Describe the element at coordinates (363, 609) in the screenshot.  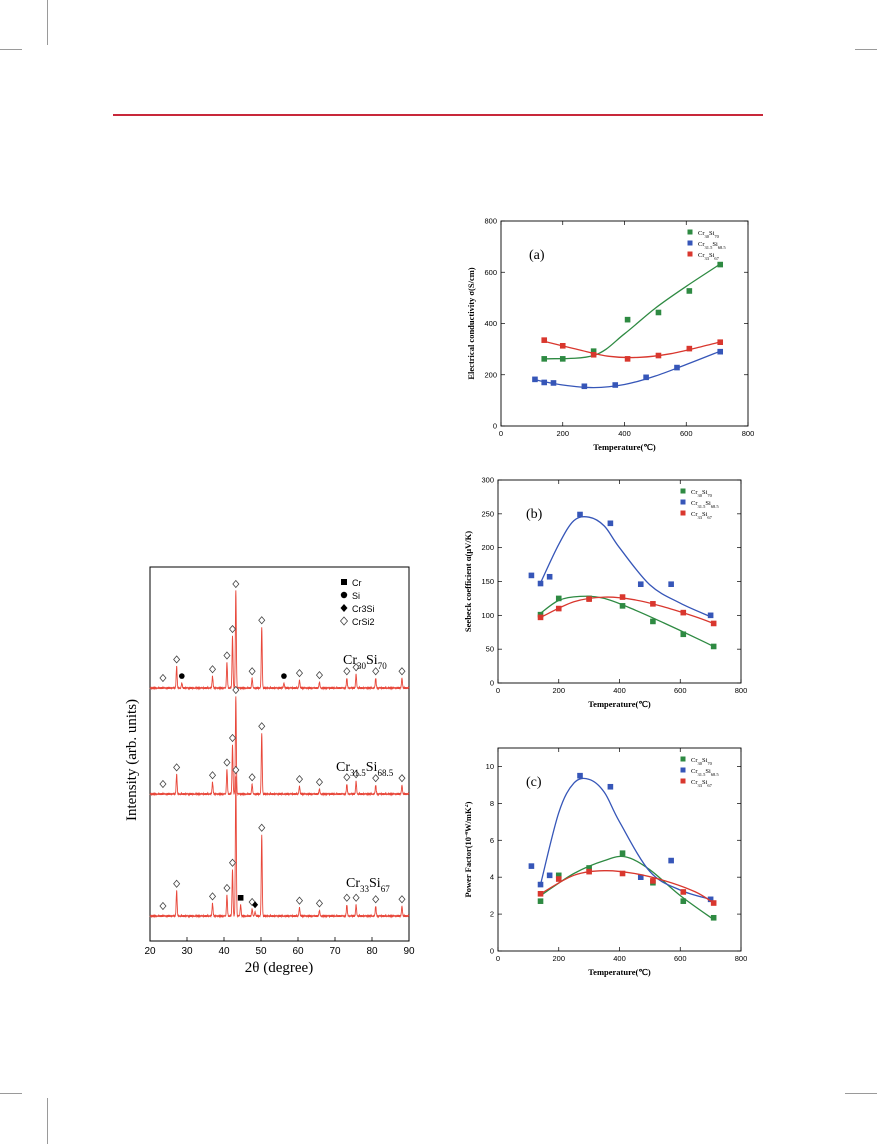
I see `xrd-legend-label: Cr3Si` at that location.